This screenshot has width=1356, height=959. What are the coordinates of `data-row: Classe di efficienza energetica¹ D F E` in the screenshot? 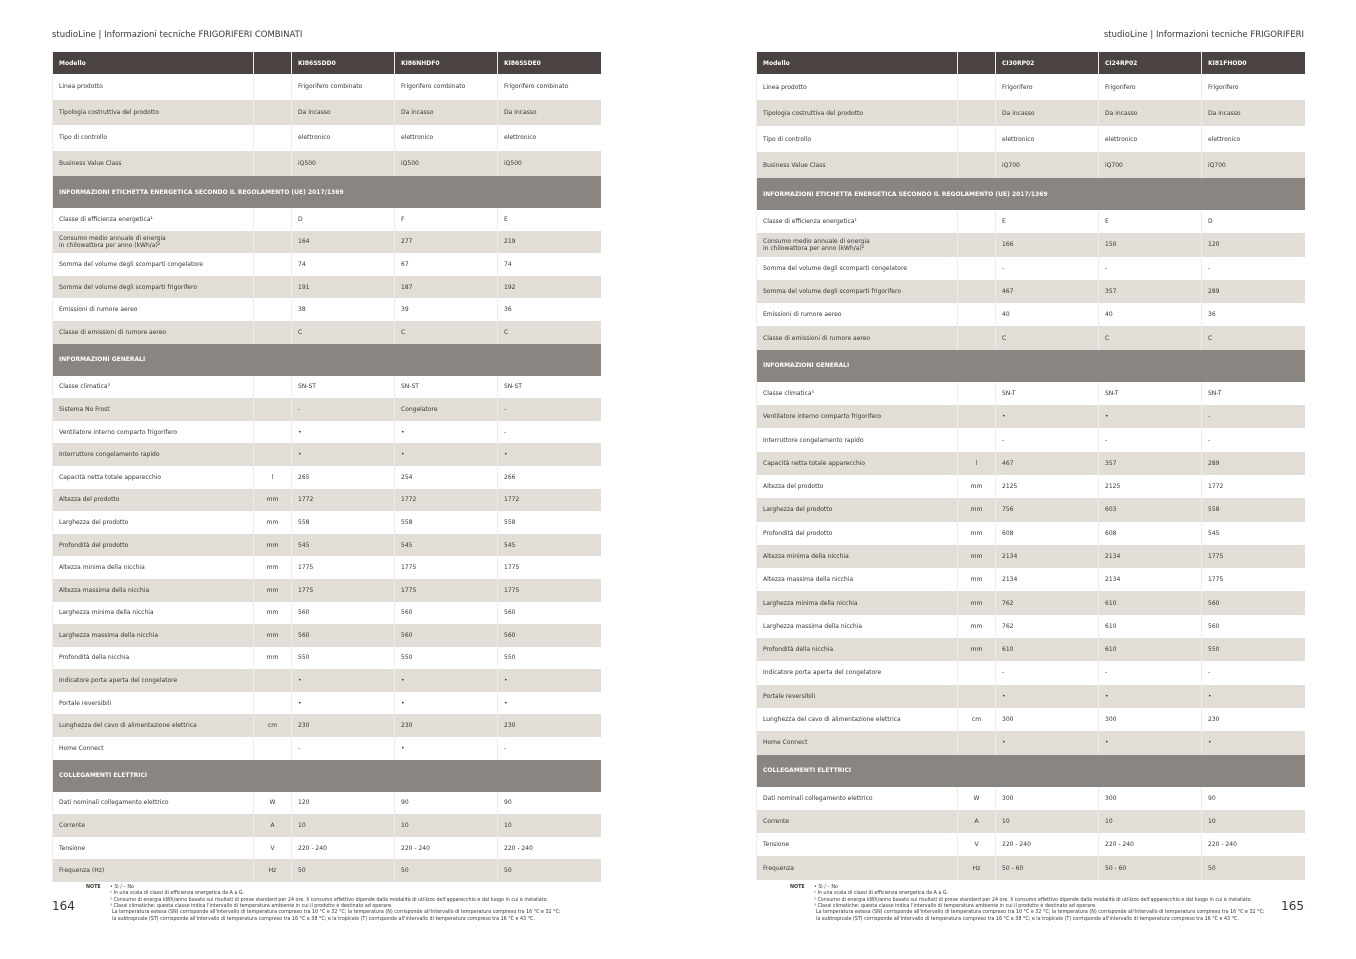 It's located at (326, 219).